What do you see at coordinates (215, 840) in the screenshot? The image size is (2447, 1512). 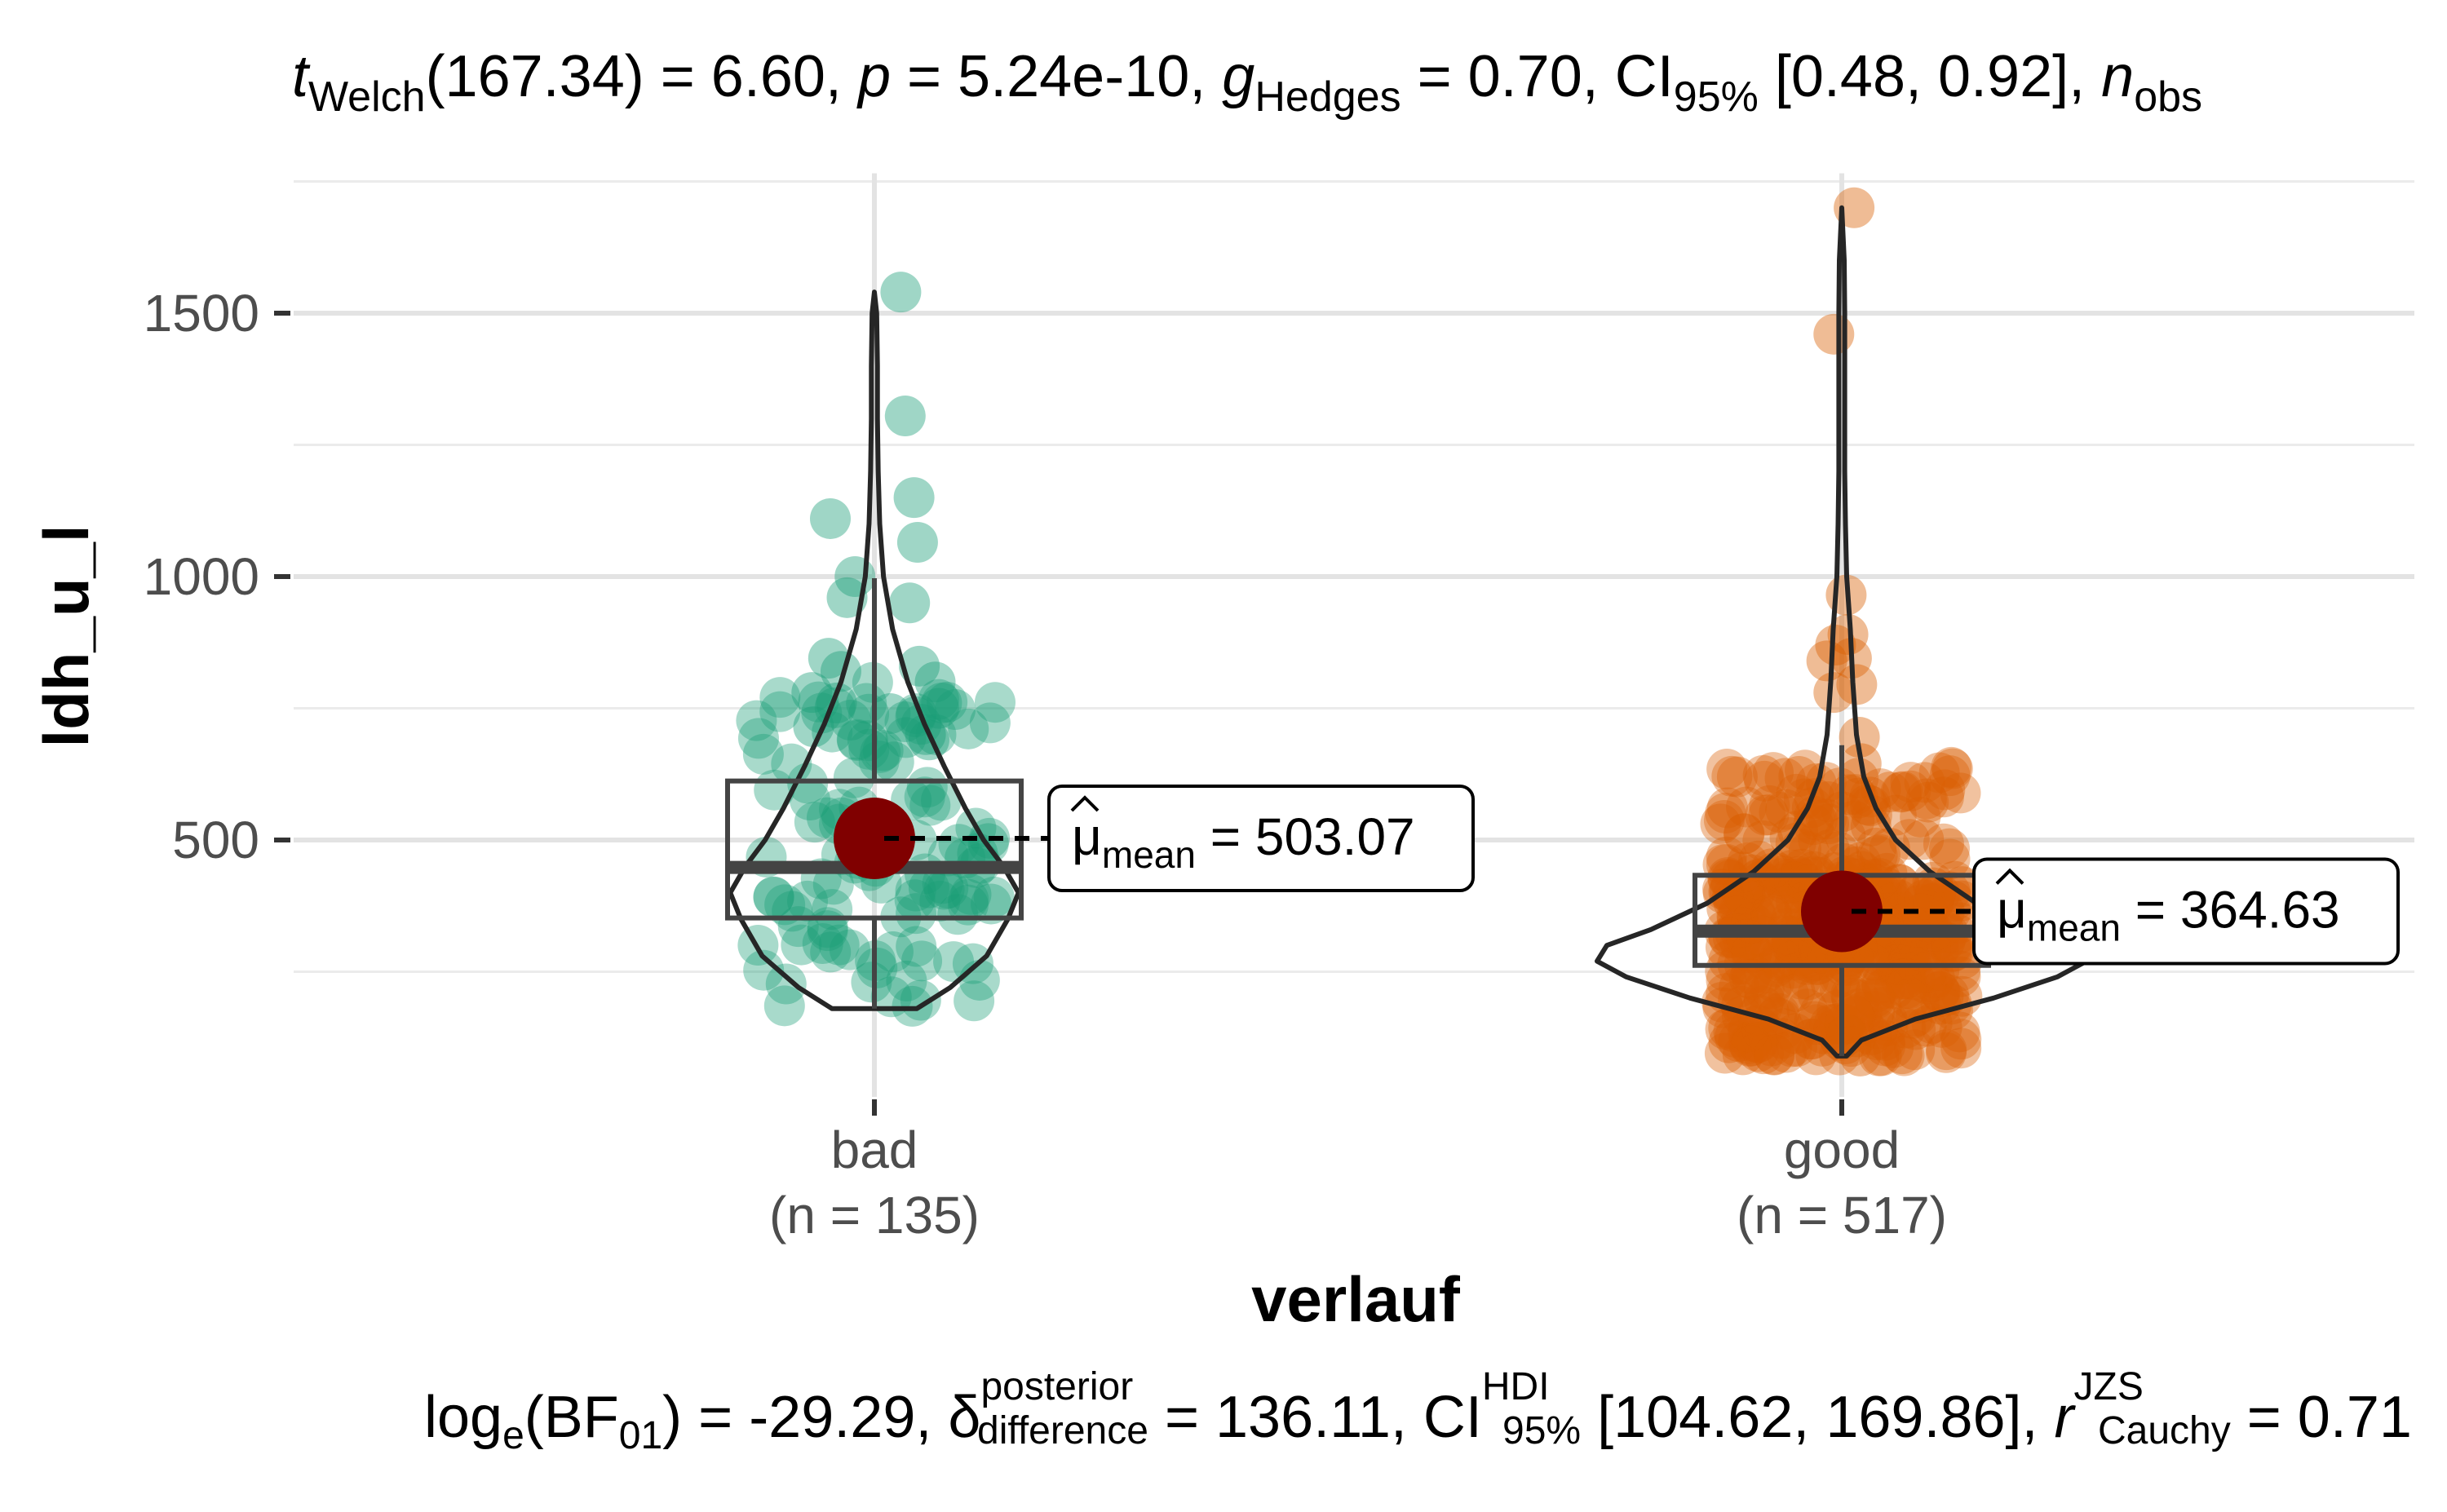 I see `y-tick-label: 500` at bounding box center [215, 840].